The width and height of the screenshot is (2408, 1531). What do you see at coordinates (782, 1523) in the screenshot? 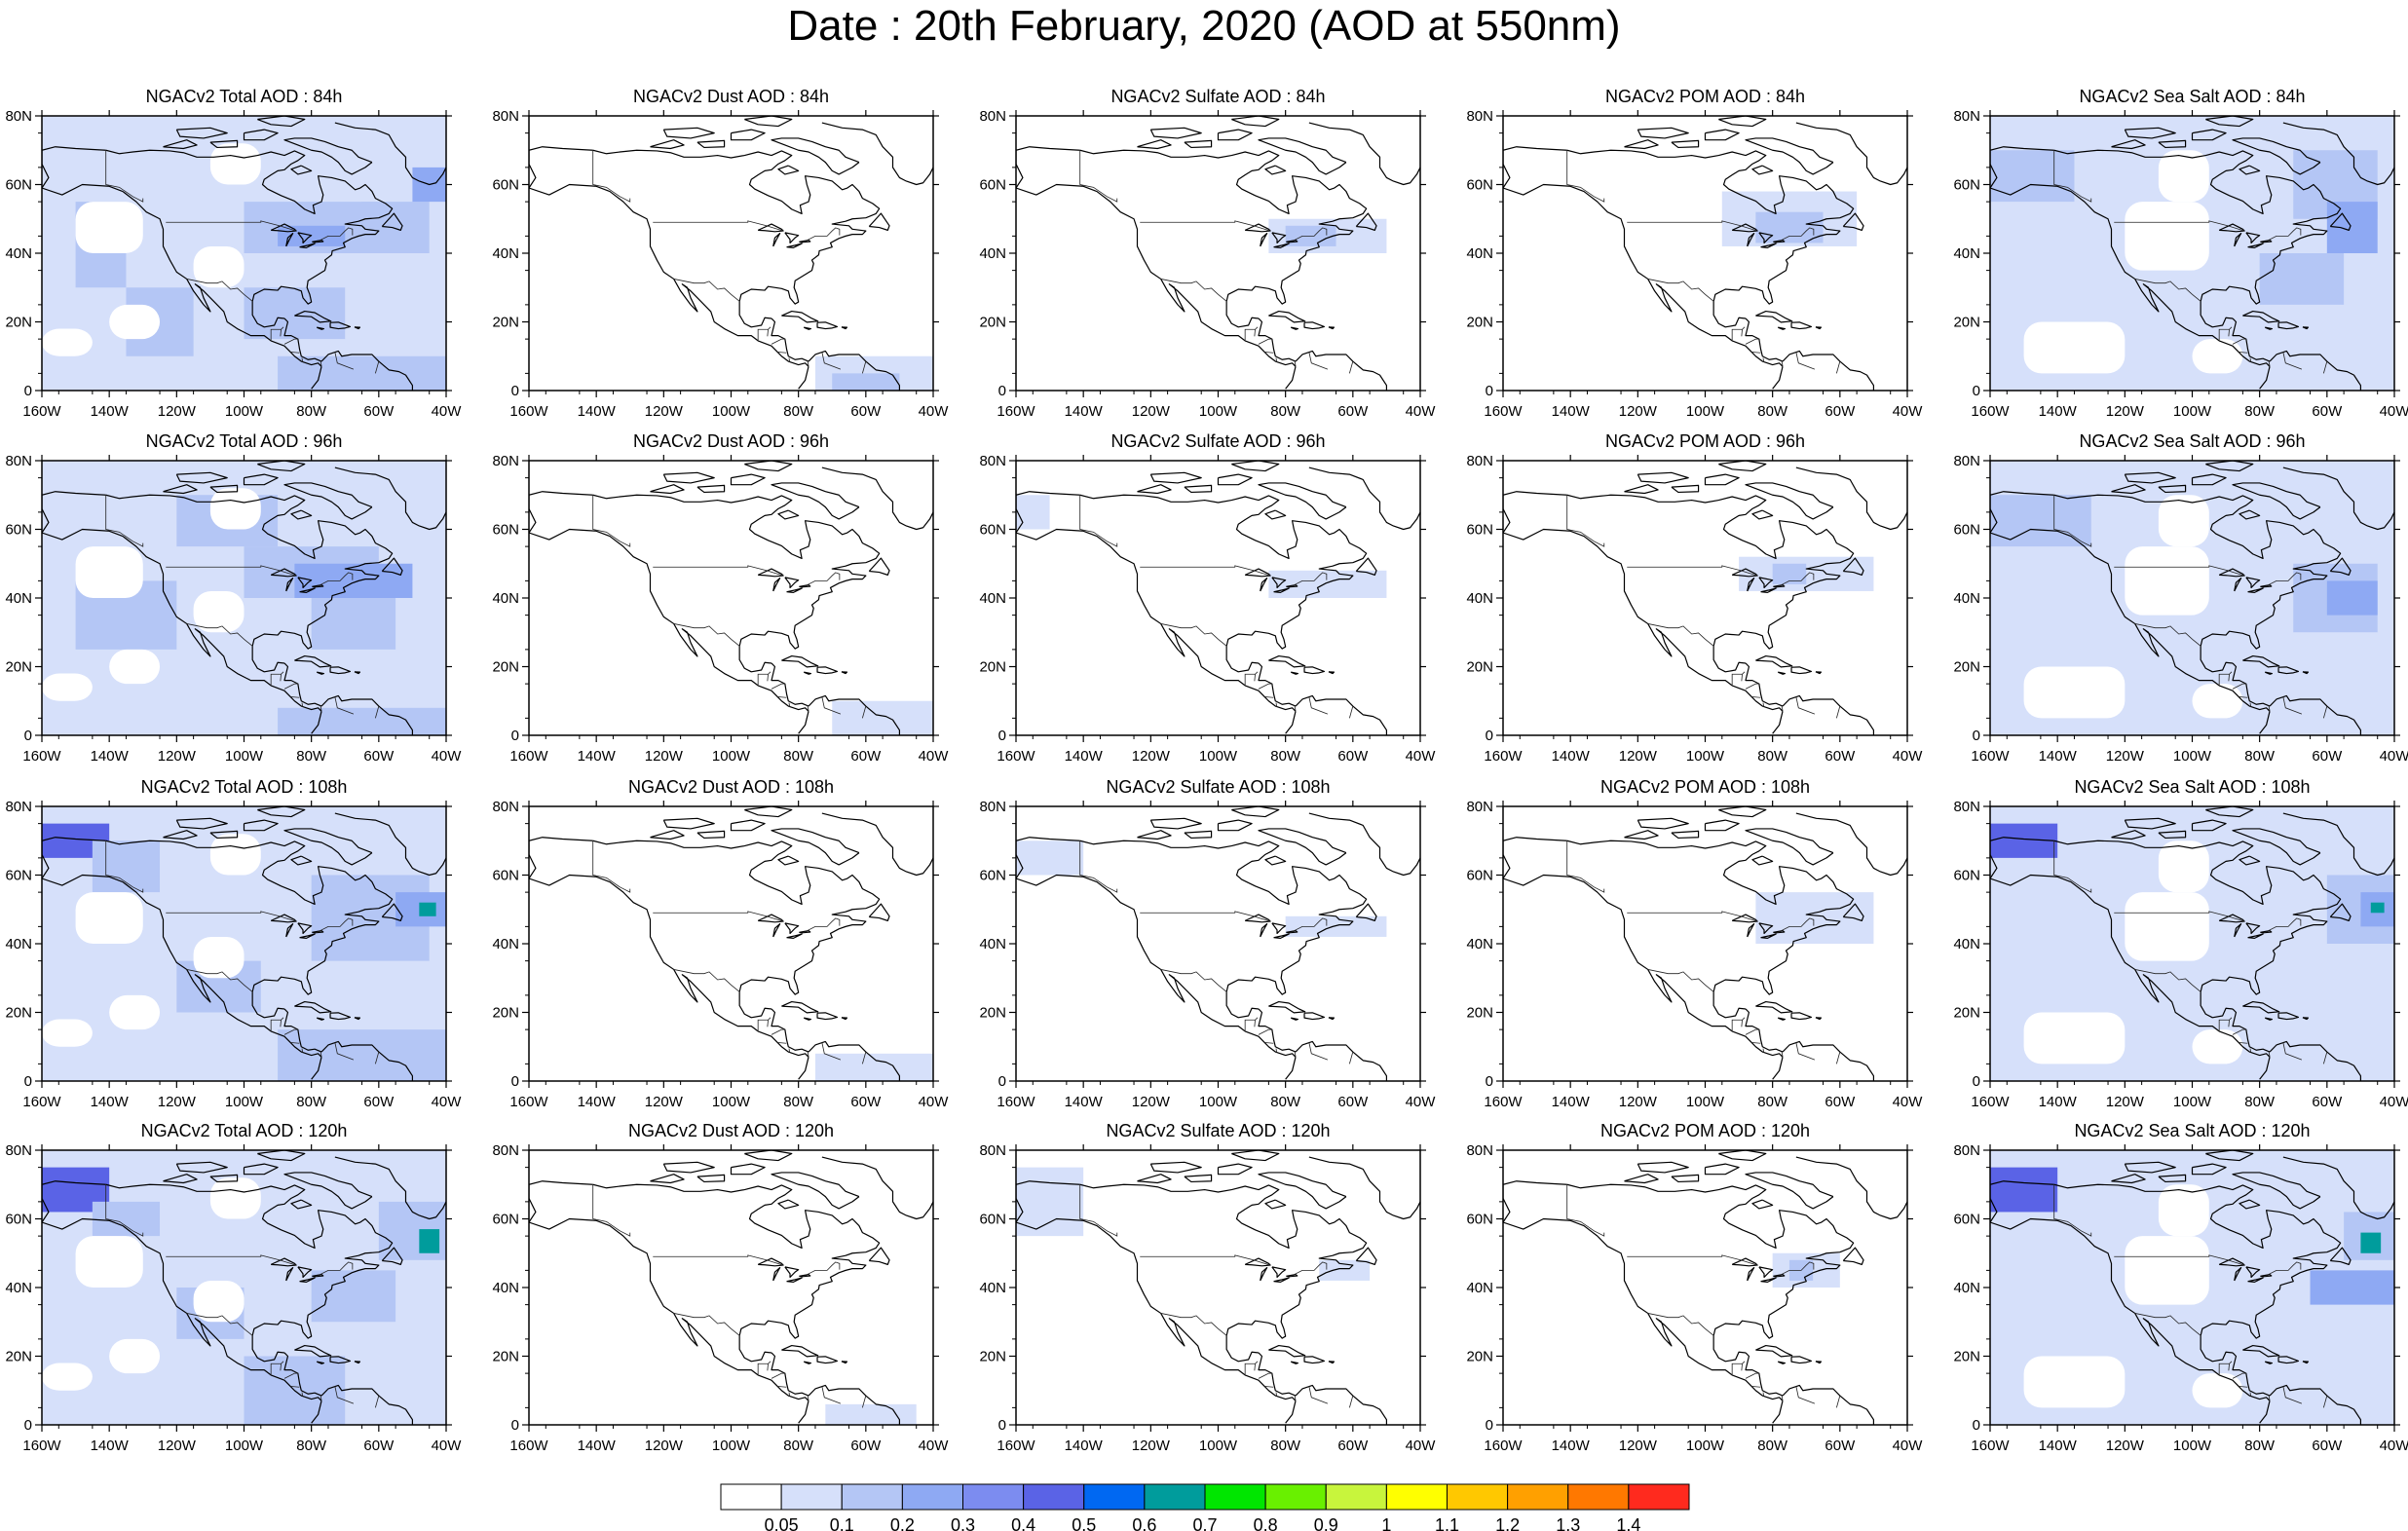
I see `colorbar-label: 0.05` at bounding box center [782, 1523].